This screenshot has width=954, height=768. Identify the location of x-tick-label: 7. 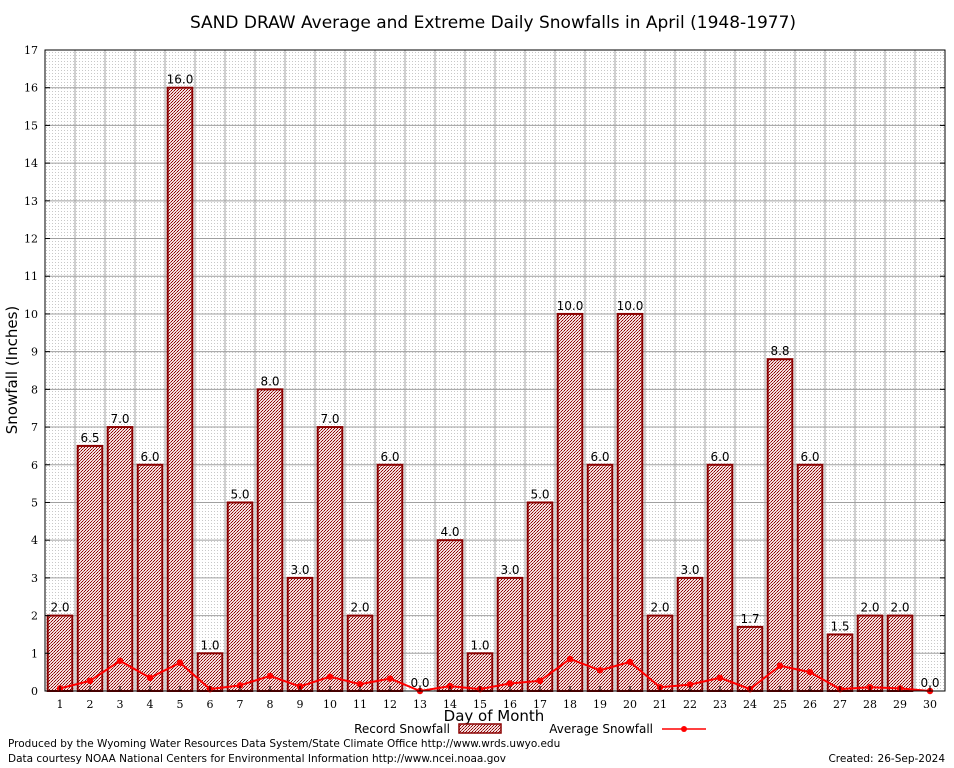
(240, 704).